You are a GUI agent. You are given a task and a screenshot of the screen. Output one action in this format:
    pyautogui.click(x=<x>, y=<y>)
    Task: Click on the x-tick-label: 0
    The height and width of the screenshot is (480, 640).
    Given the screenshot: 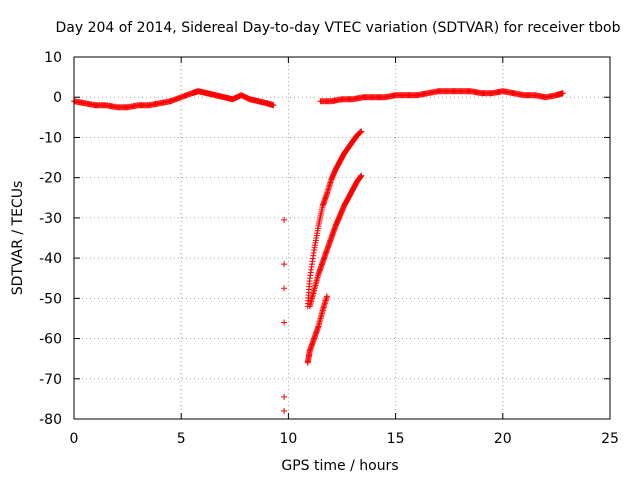 What is the action you would take?
    pyautogui.click(x=74, y=439)
    